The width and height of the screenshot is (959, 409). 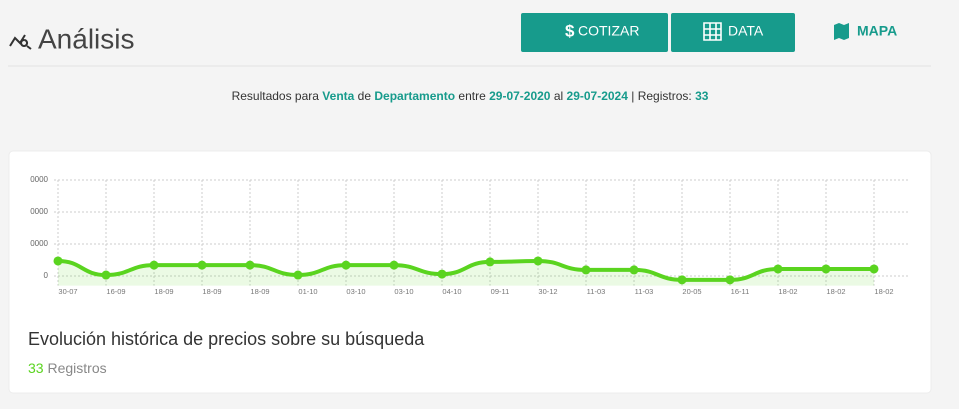 I want to click on summary-count: 33, so click(x=702, y=96).